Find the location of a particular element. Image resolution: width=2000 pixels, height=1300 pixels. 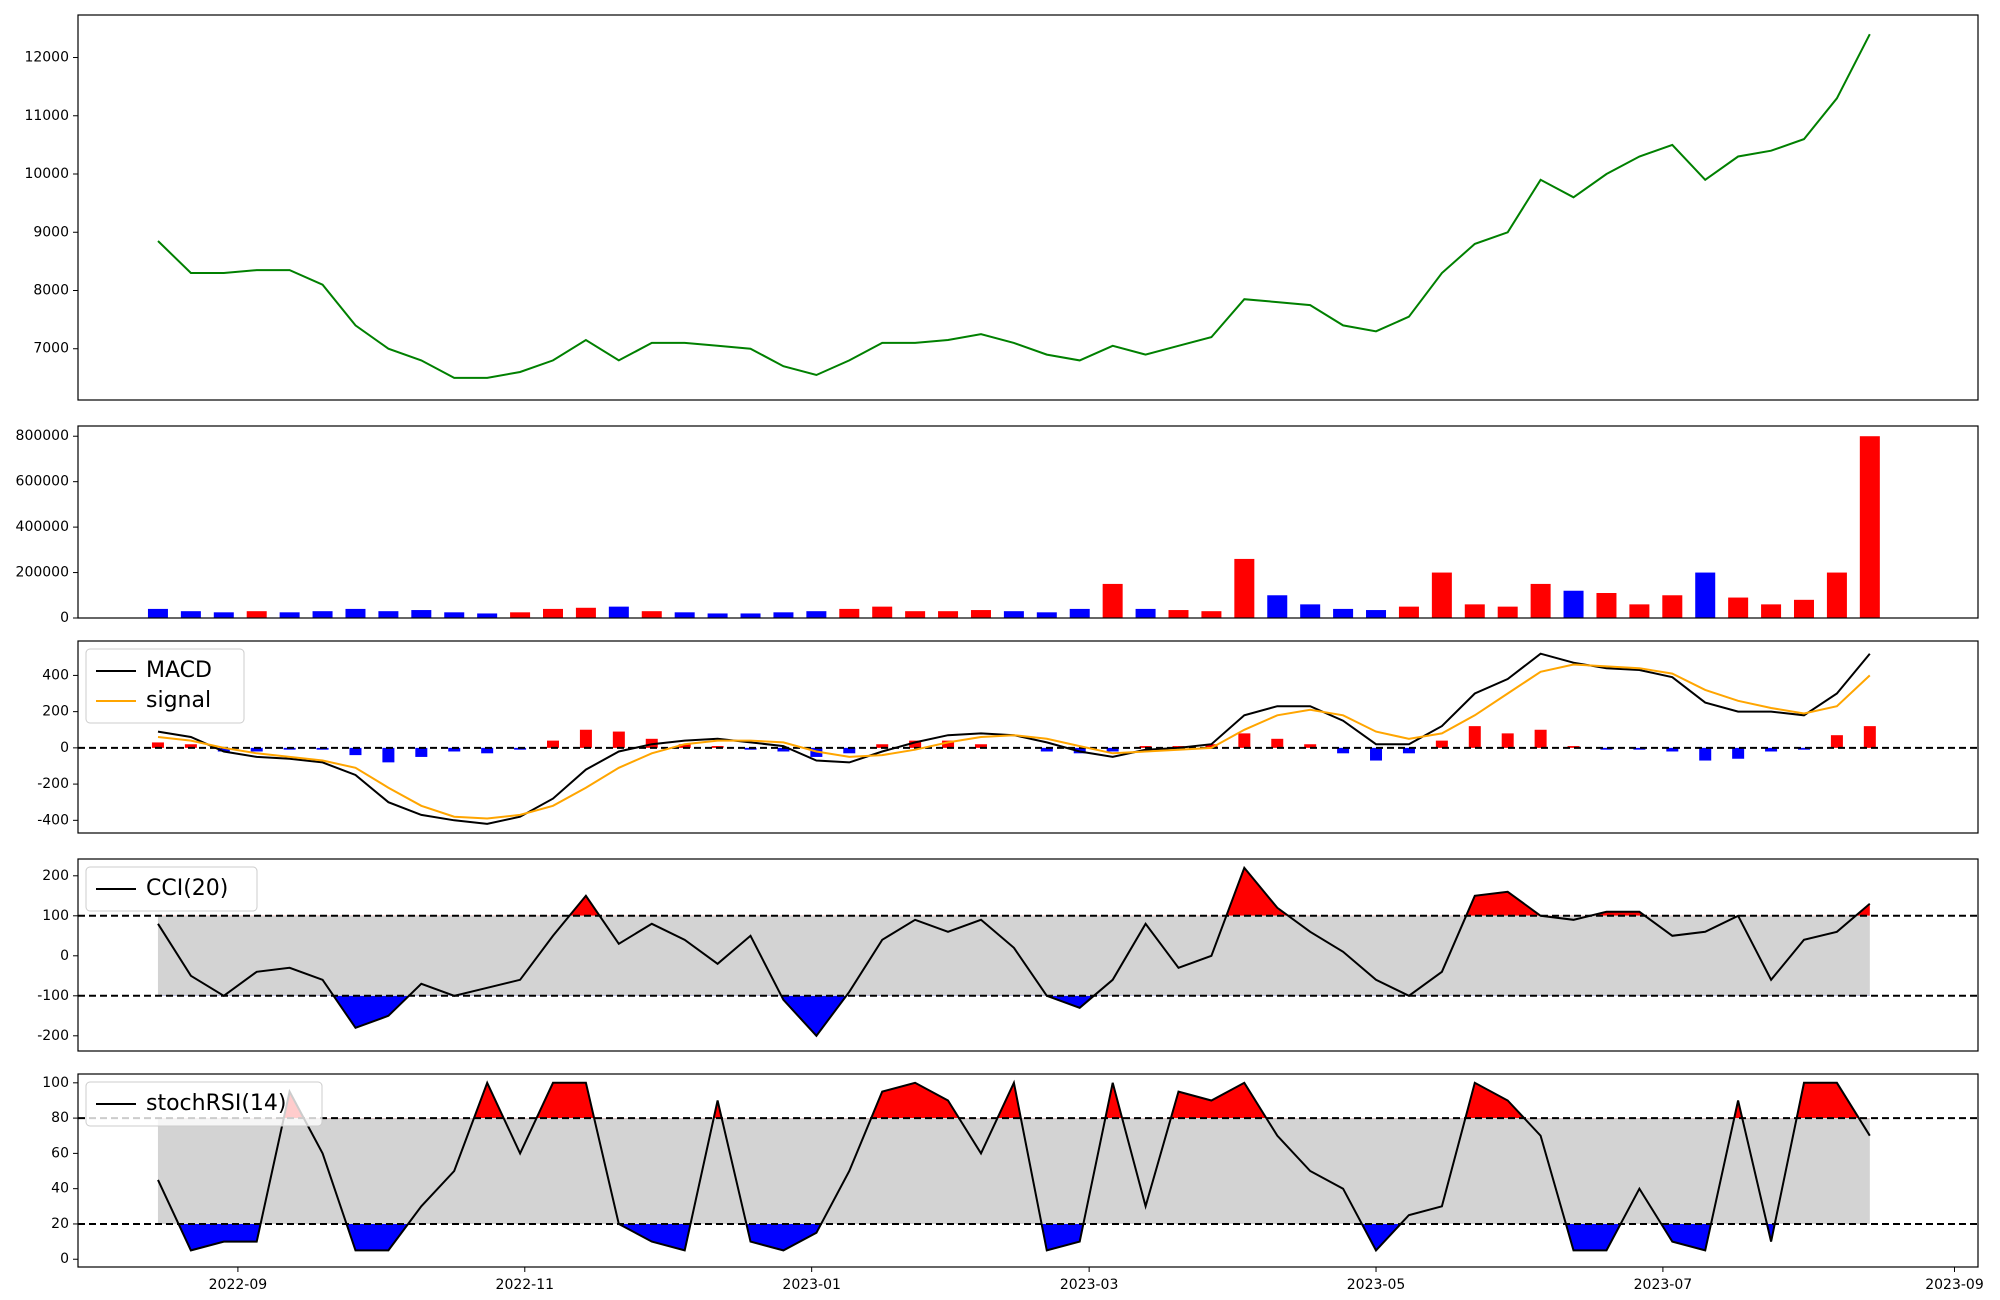

y-tick-label: 20 is located at coordinates (60, 1224).